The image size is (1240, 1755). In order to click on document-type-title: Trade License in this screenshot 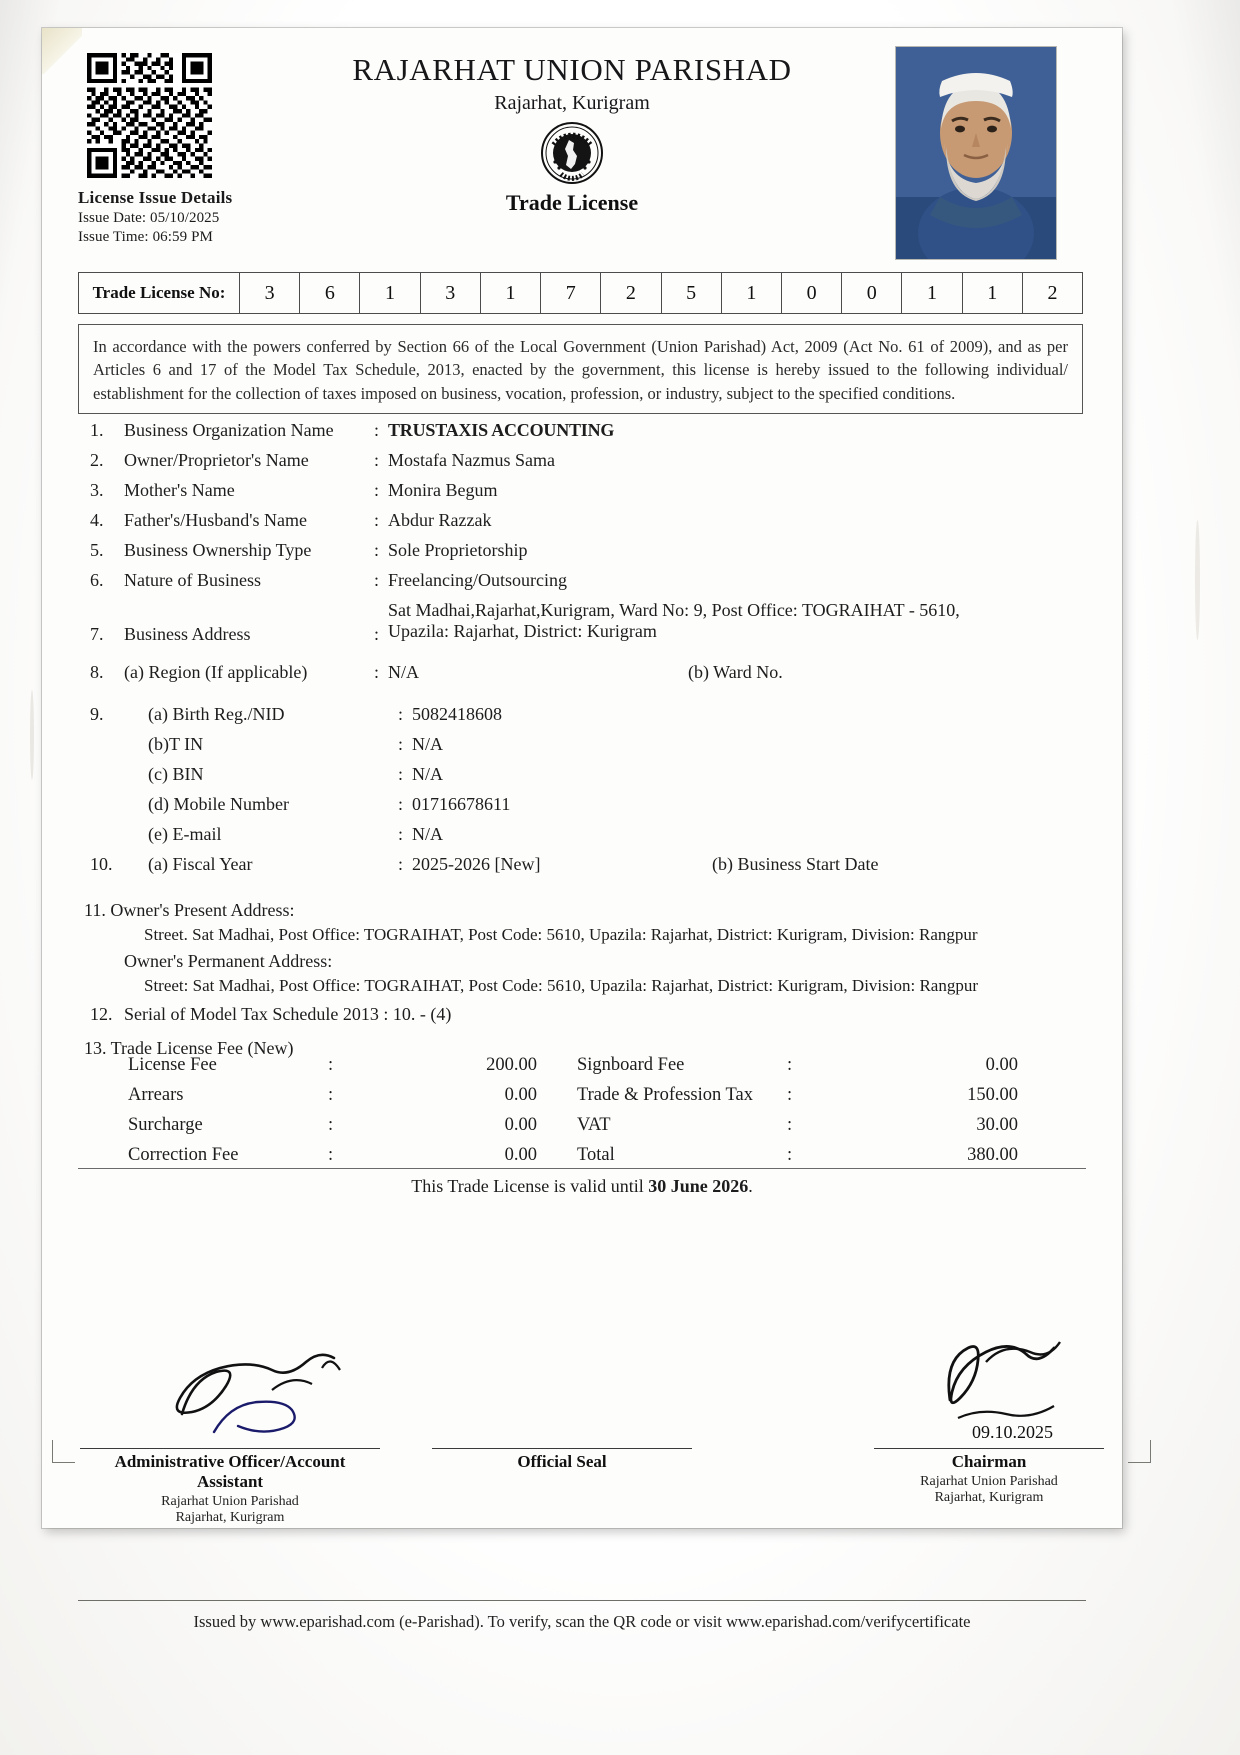, I will do `click(572, 202)`.